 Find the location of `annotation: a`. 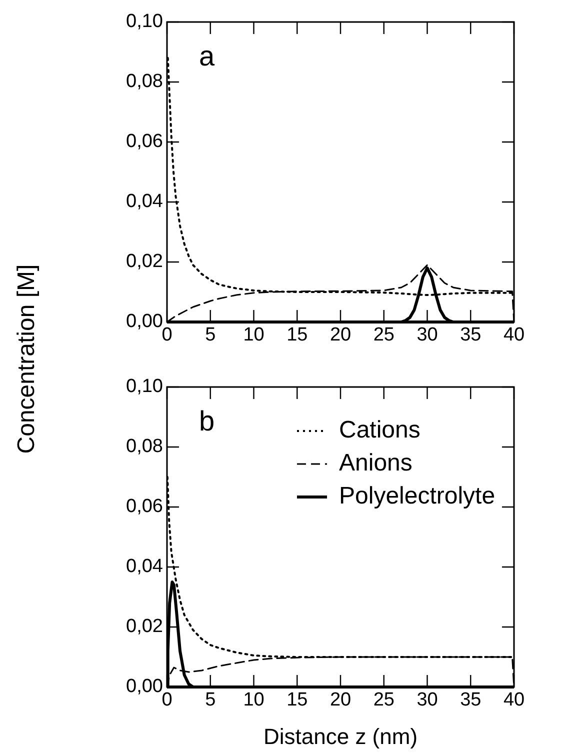

annotation: a is located at coordinates (207, 56).